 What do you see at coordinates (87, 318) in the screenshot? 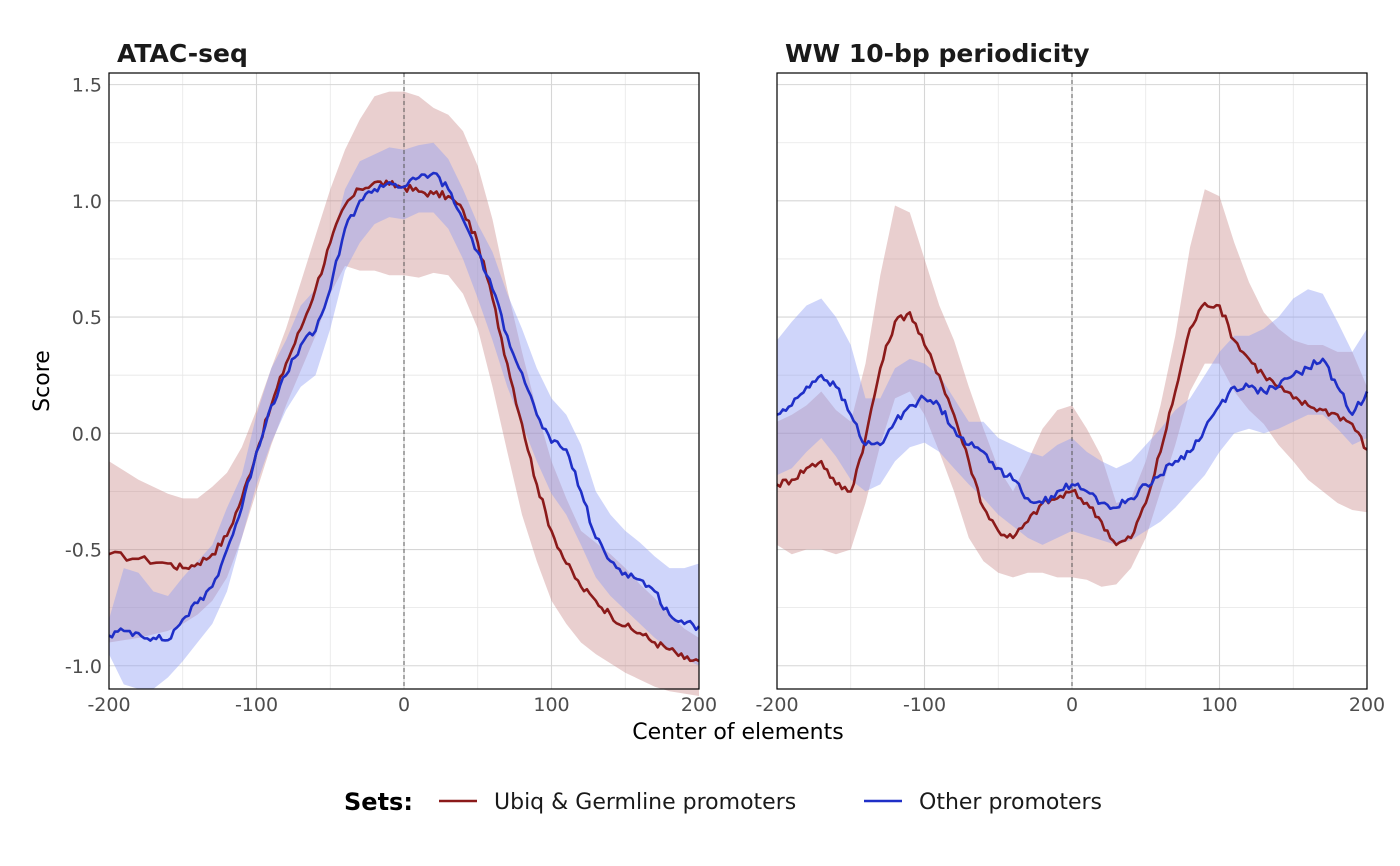
I see `y-tick-label: 0.5` at bounding box center [87, 318].